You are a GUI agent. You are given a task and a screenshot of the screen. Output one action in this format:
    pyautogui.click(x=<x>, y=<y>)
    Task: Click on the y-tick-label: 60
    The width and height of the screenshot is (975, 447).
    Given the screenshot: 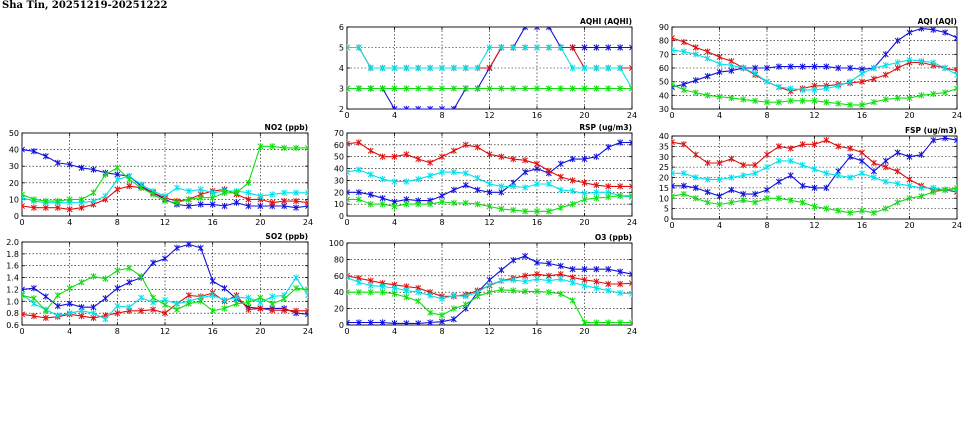 What is the action you would take?
    pyautogui.click(x=664, y=68)
    